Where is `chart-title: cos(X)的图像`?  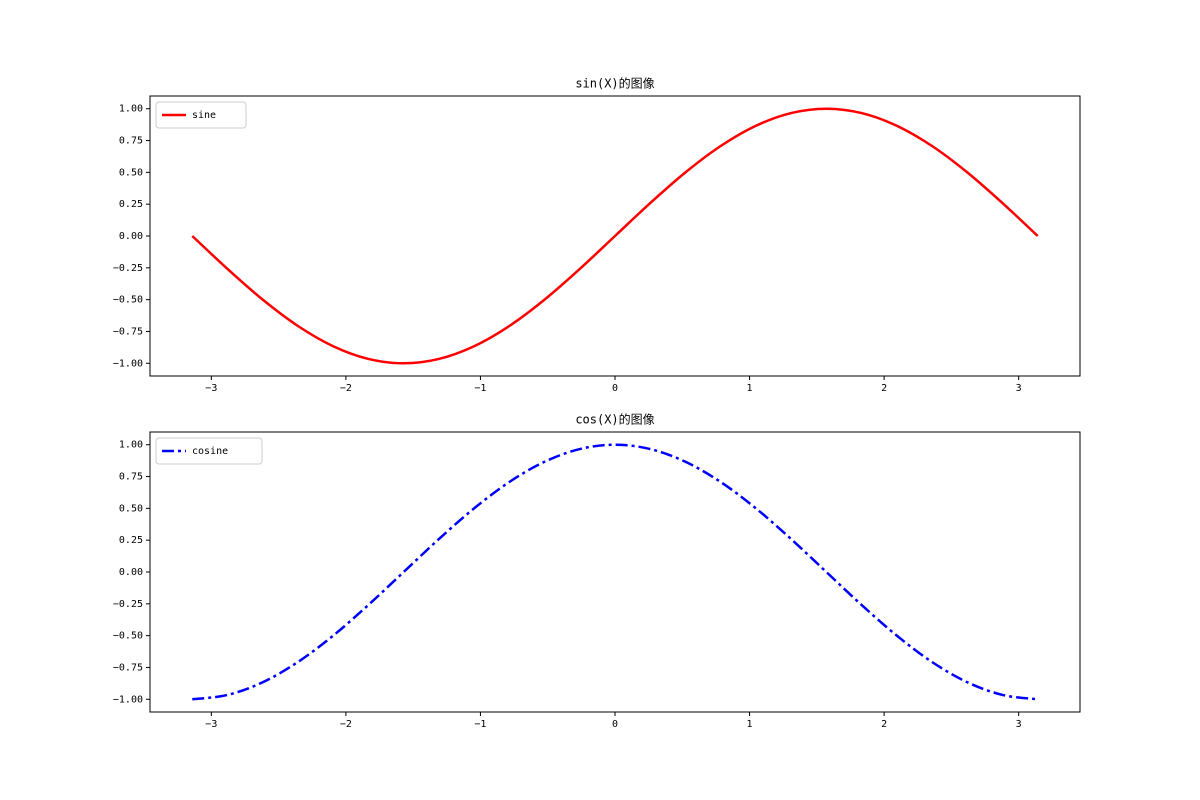 chart-title: cos(X)的图像 is located at coordinates (614, 419).